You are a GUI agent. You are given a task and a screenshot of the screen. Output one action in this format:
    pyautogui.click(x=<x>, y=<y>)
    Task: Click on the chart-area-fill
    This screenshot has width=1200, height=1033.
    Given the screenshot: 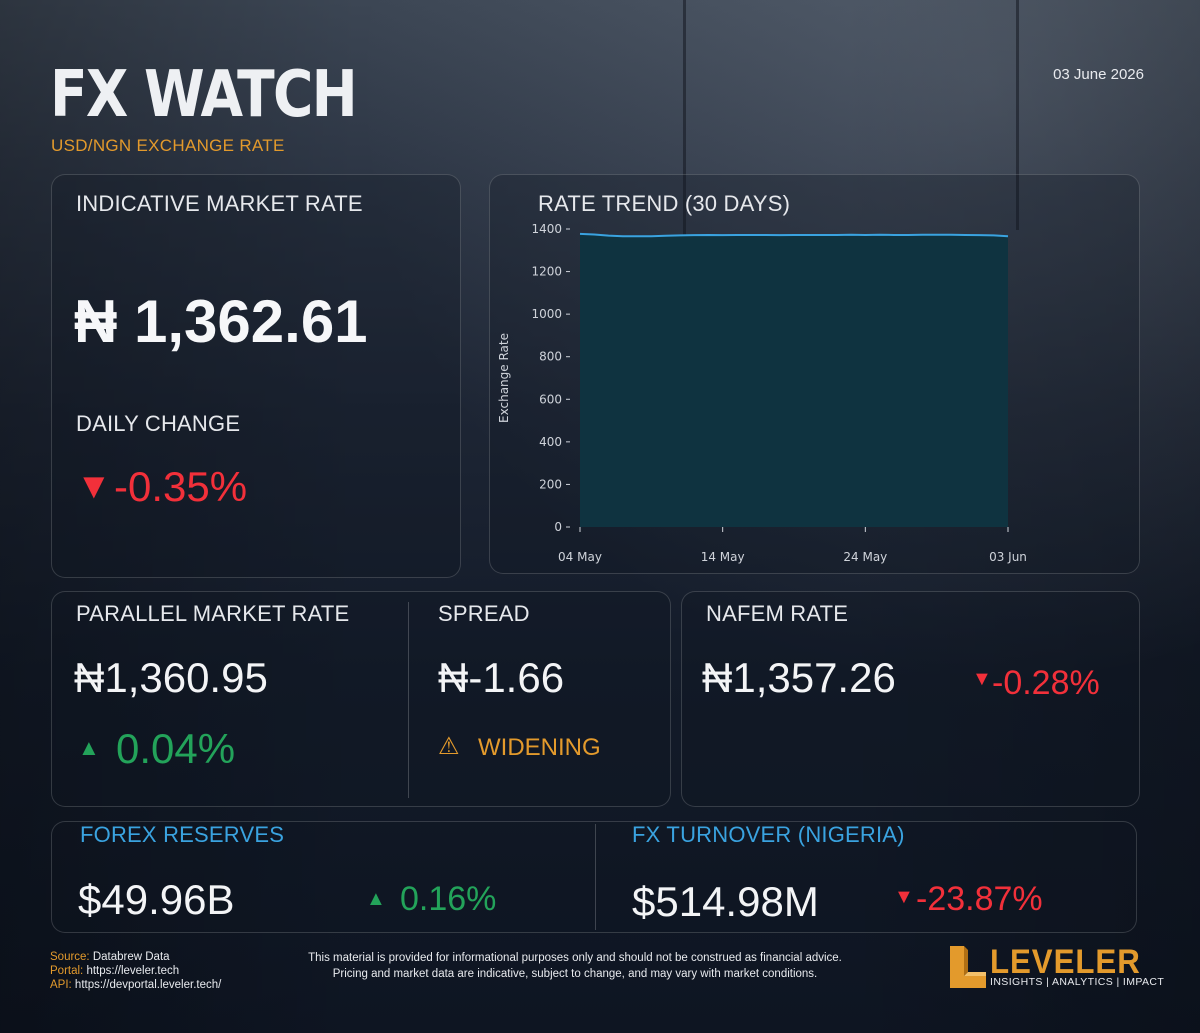 What is the action you would take?
    pyautogui.click(x=794, y=380)
    